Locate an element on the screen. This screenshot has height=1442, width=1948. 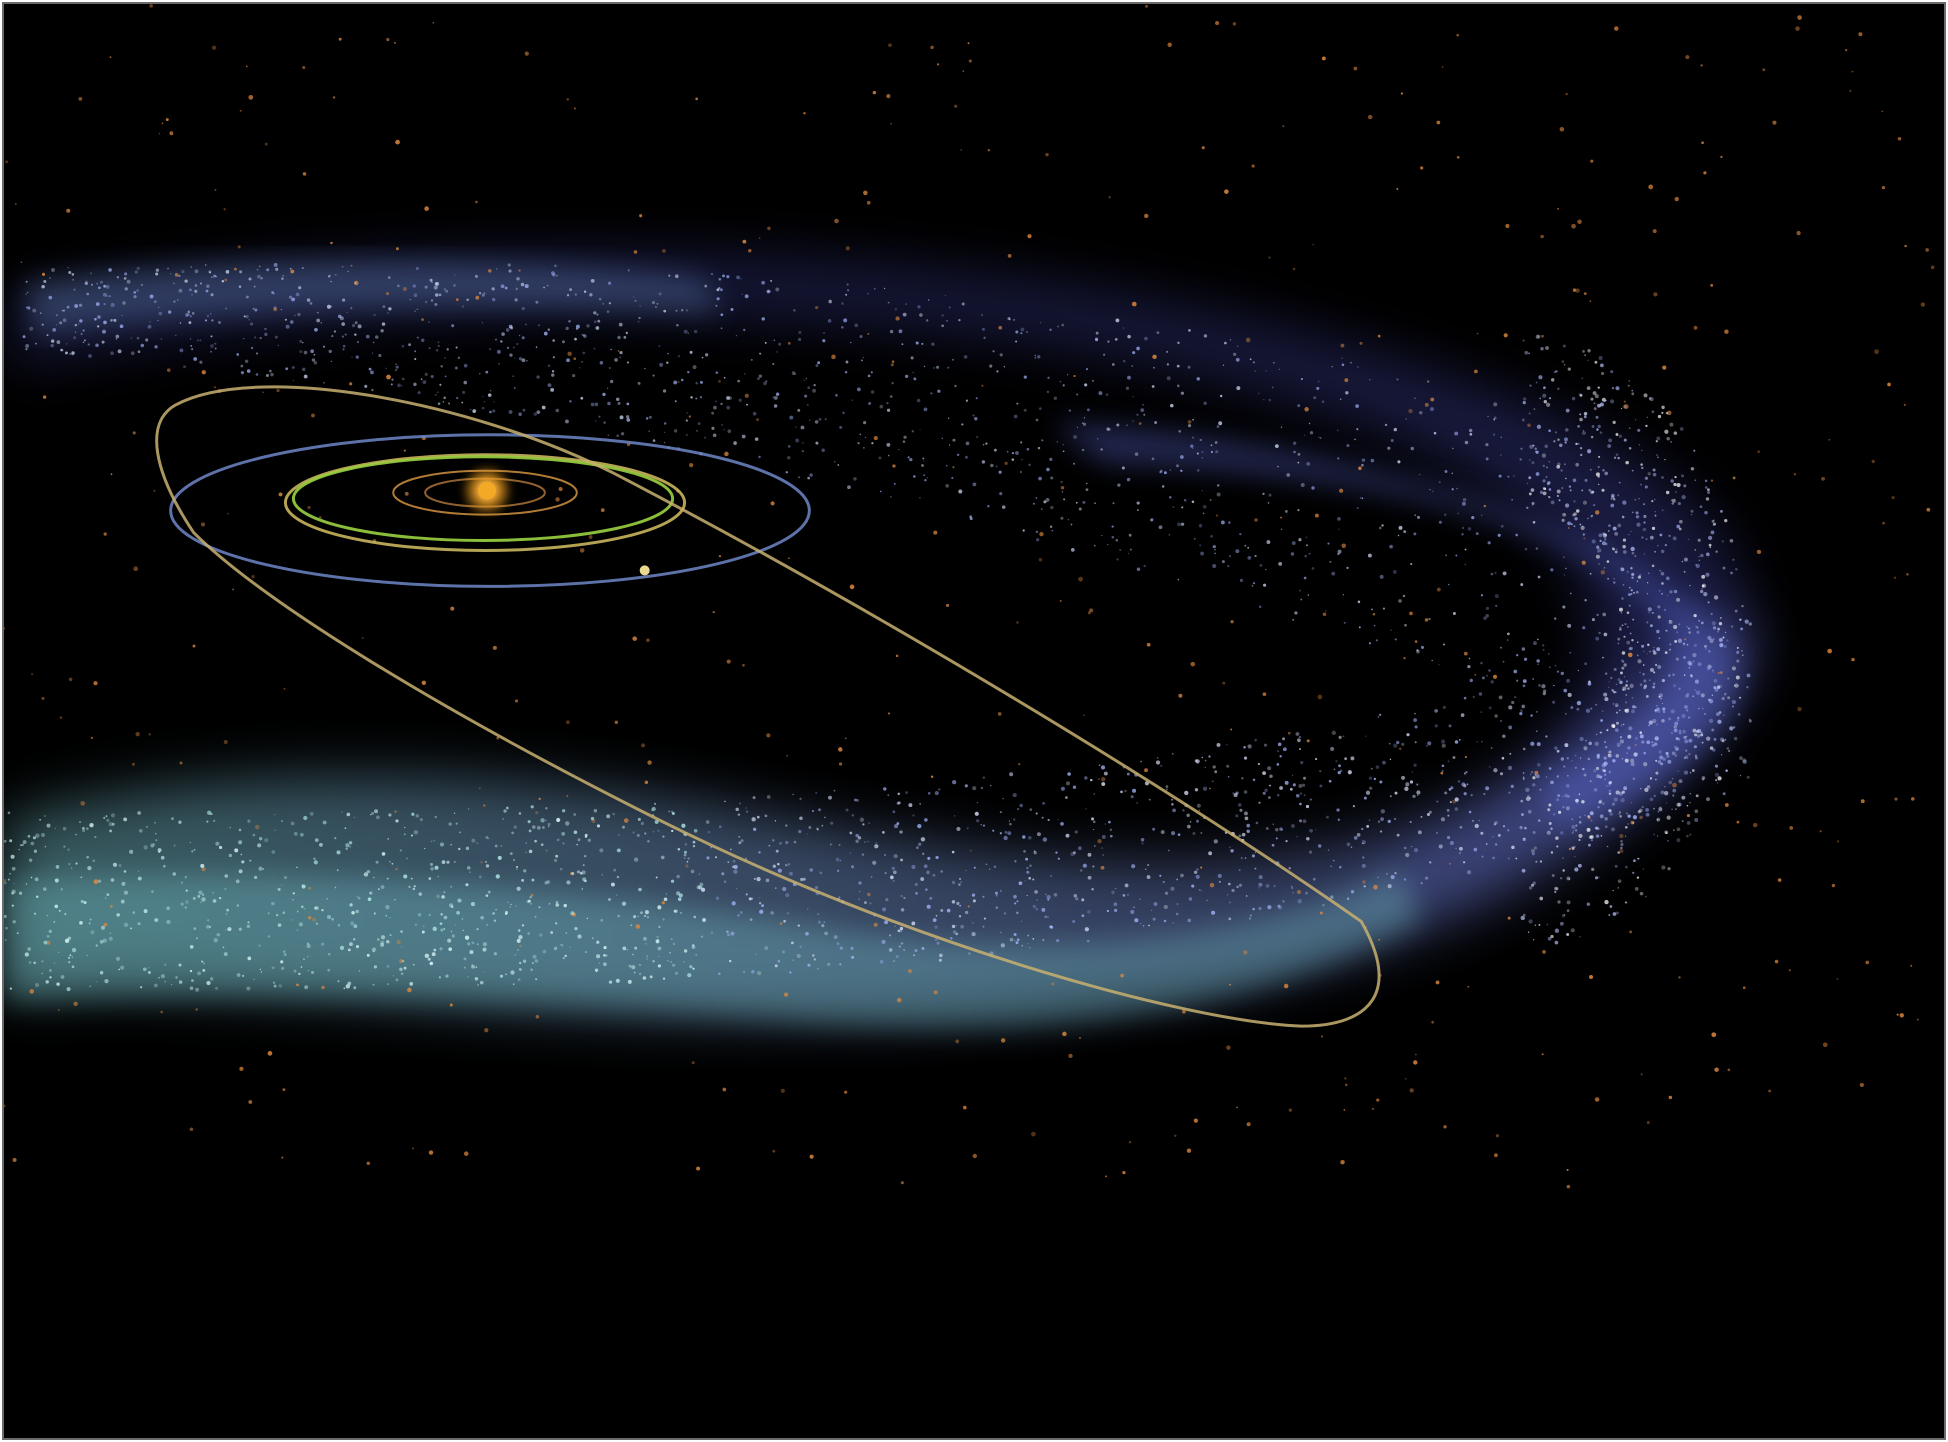
green-orbit is located at coordinates (483, 498).